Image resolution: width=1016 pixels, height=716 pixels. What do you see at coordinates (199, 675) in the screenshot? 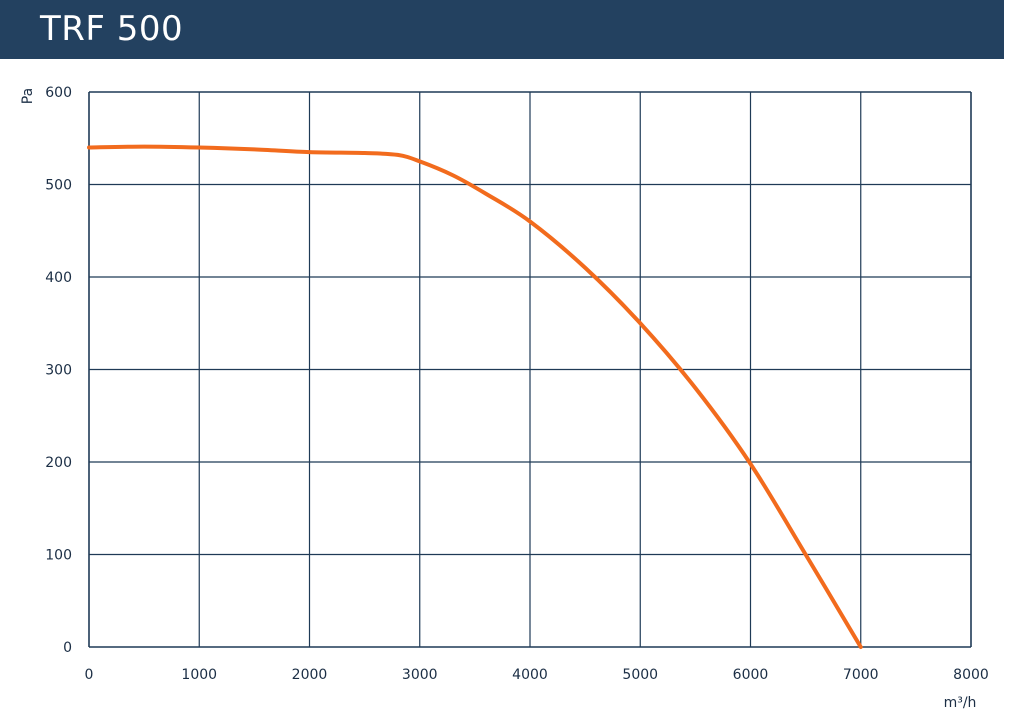
I see `x-tick-label: 1000` at bounding box center [199, 675].